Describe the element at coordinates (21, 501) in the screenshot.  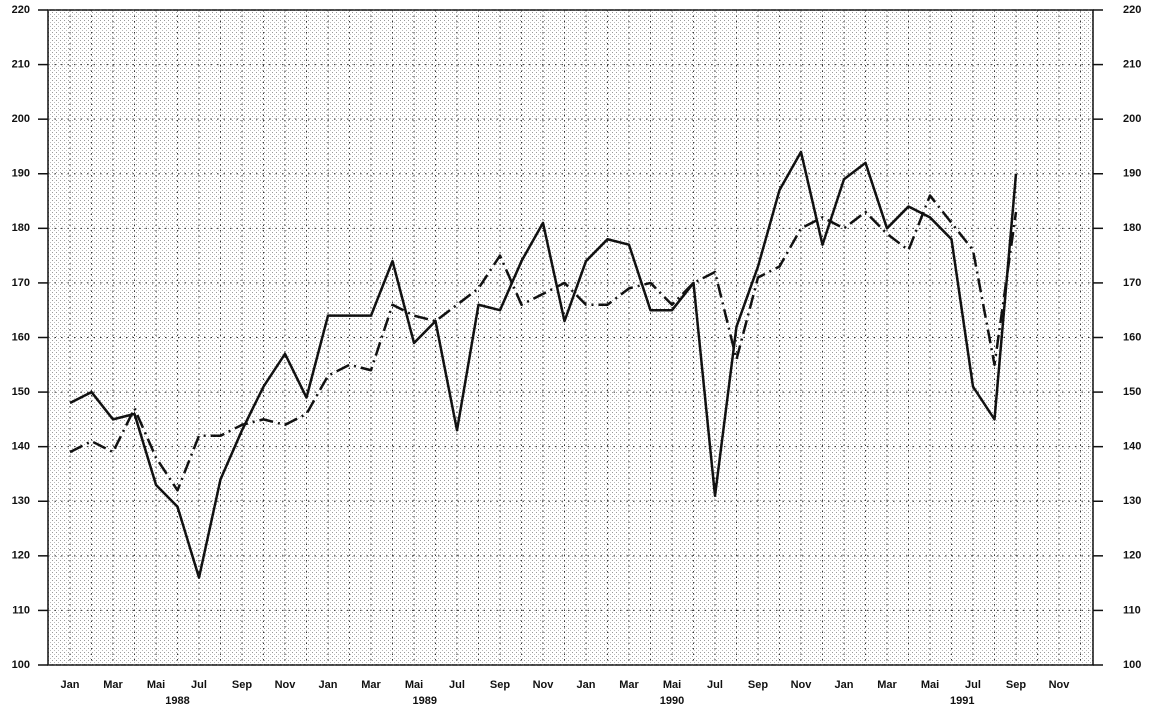
I see `y-tick-label: 130` at that location.